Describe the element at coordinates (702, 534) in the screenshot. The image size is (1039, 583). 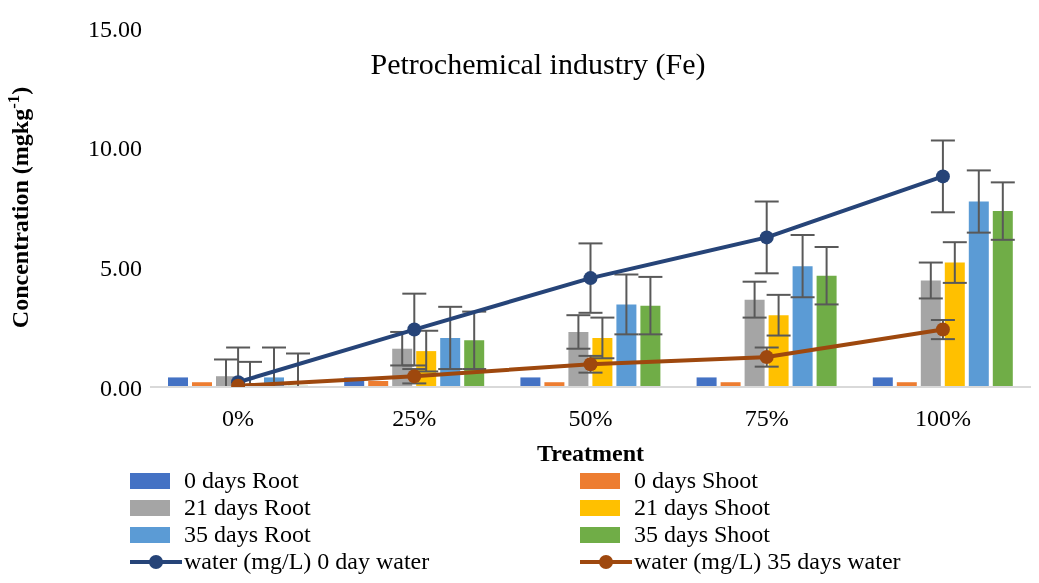
I see `legend-label: 35 days Shoot` at that location.